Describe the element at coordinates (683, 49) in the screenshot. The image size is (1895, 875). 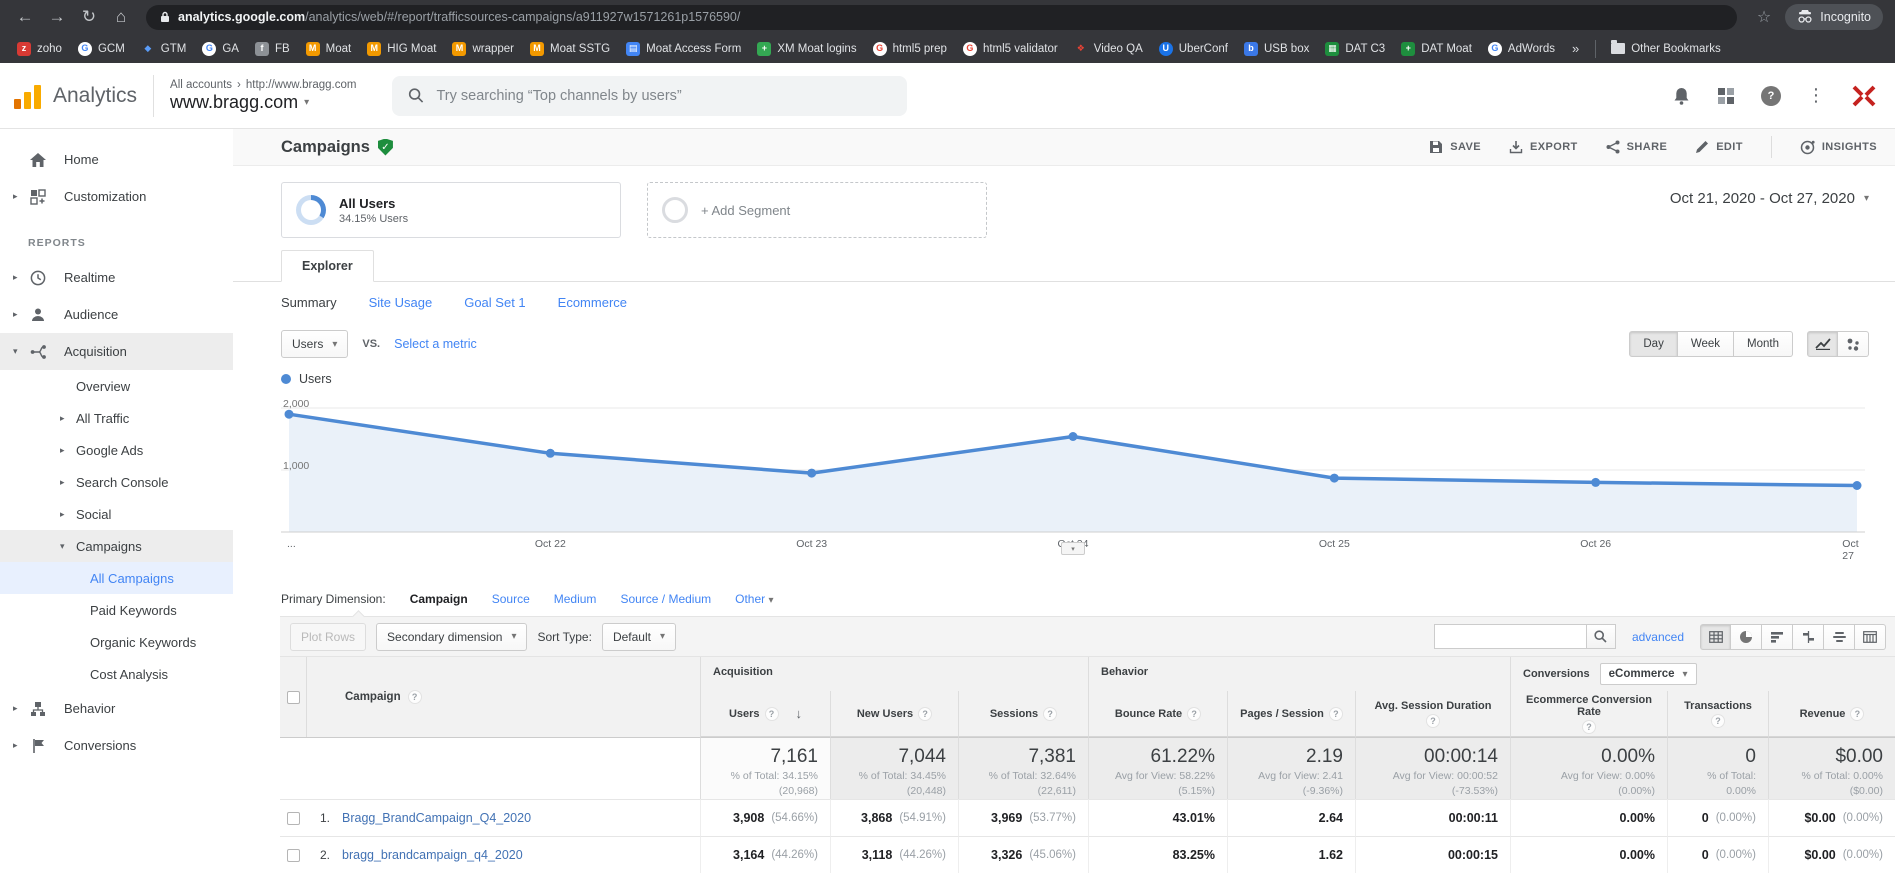
I see `bookmark-item: ▤ Moat Access Form` at that location.